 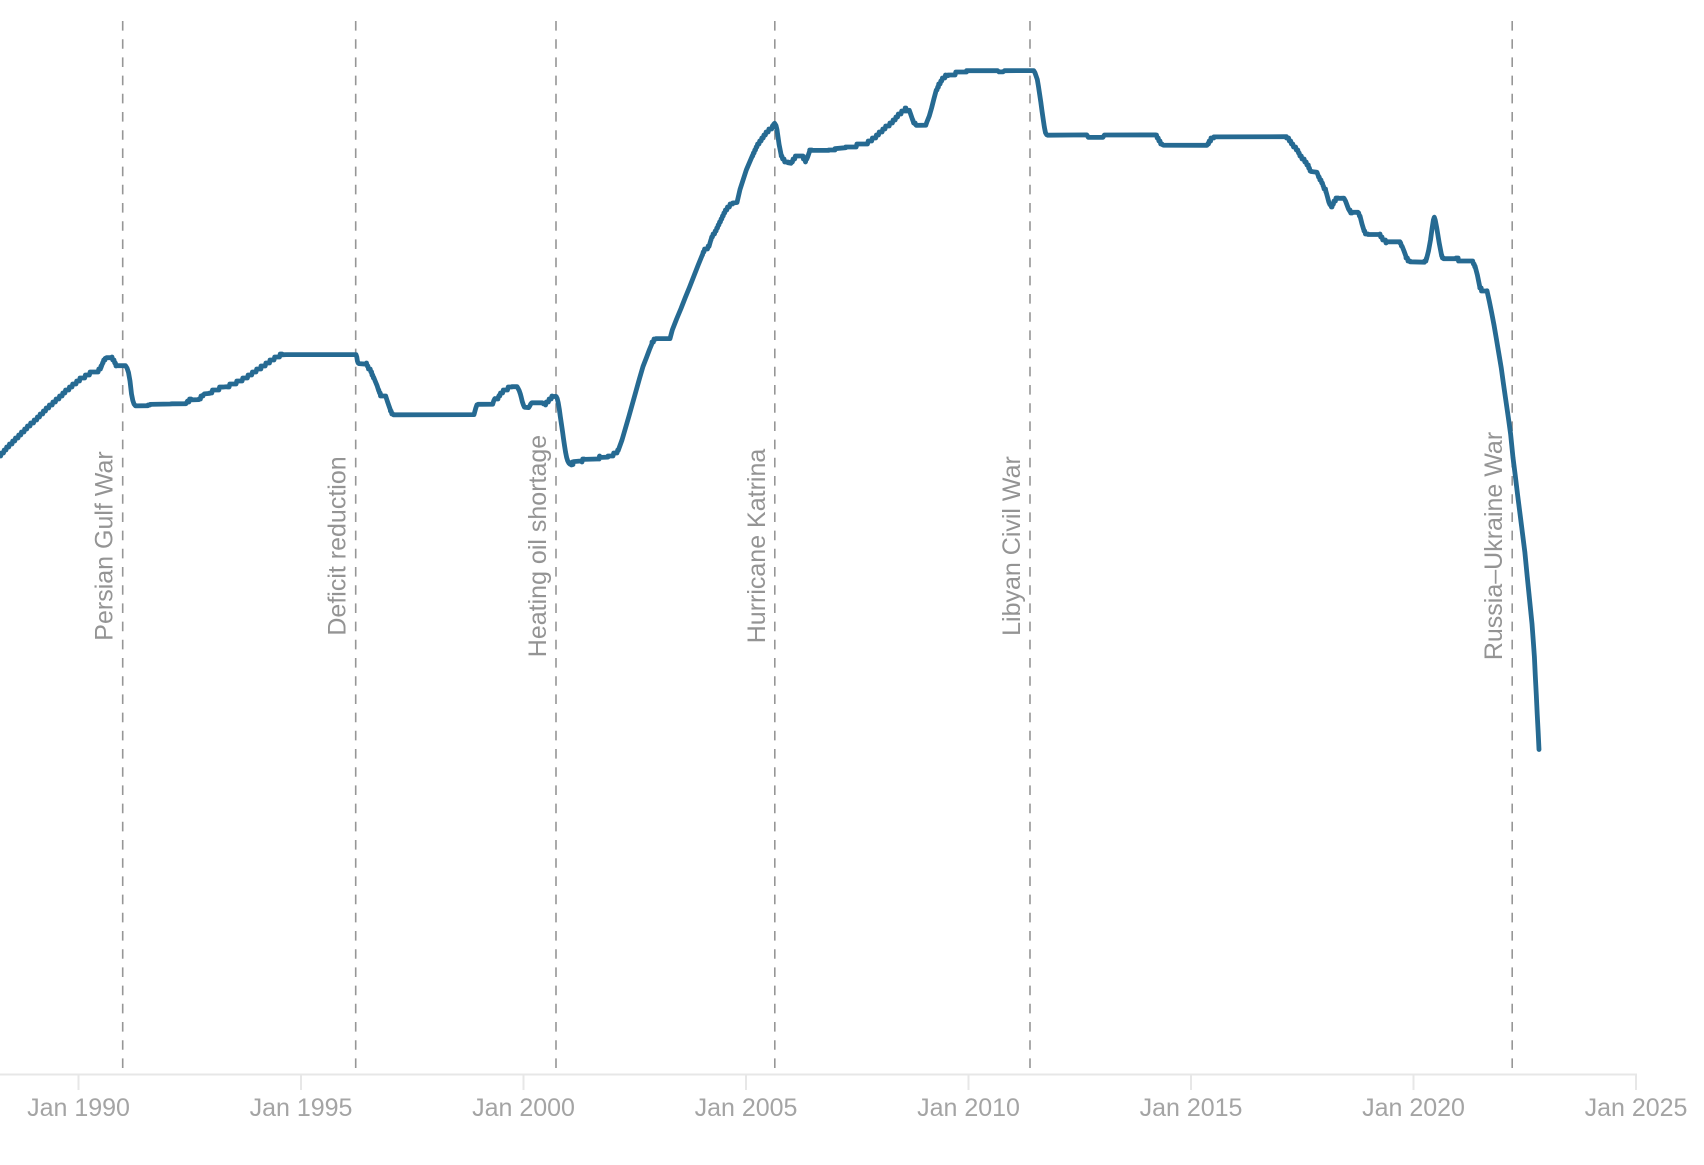 I want to click on svg-text: Russia–Ukraine War, so click(x=1494, y=546).